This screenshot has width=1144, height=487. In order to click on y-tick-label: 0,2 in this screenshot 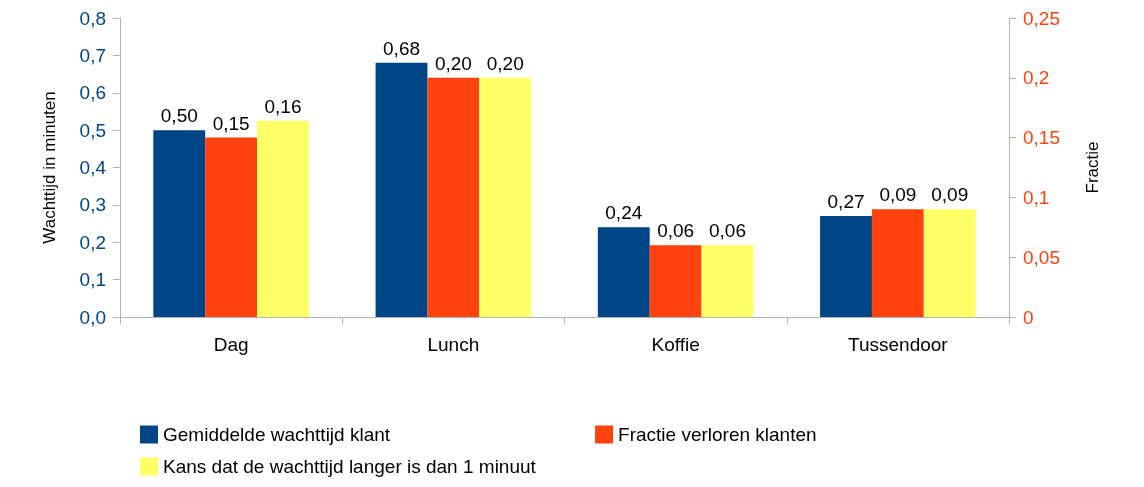, I will do `click(92, 242)`.